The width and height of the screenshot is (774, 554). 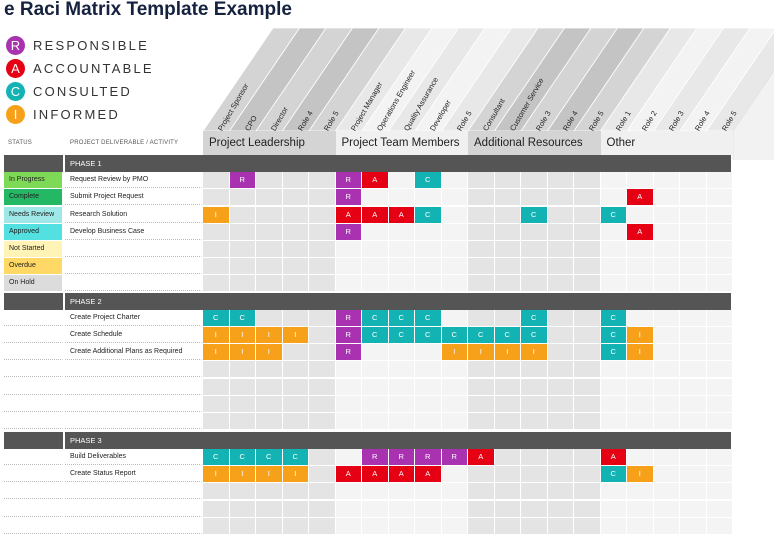 What do you see at coordinates (133, 214) in the screenshot?
I see `activity-cell: Research Solution` at bounding box center [133, 214].